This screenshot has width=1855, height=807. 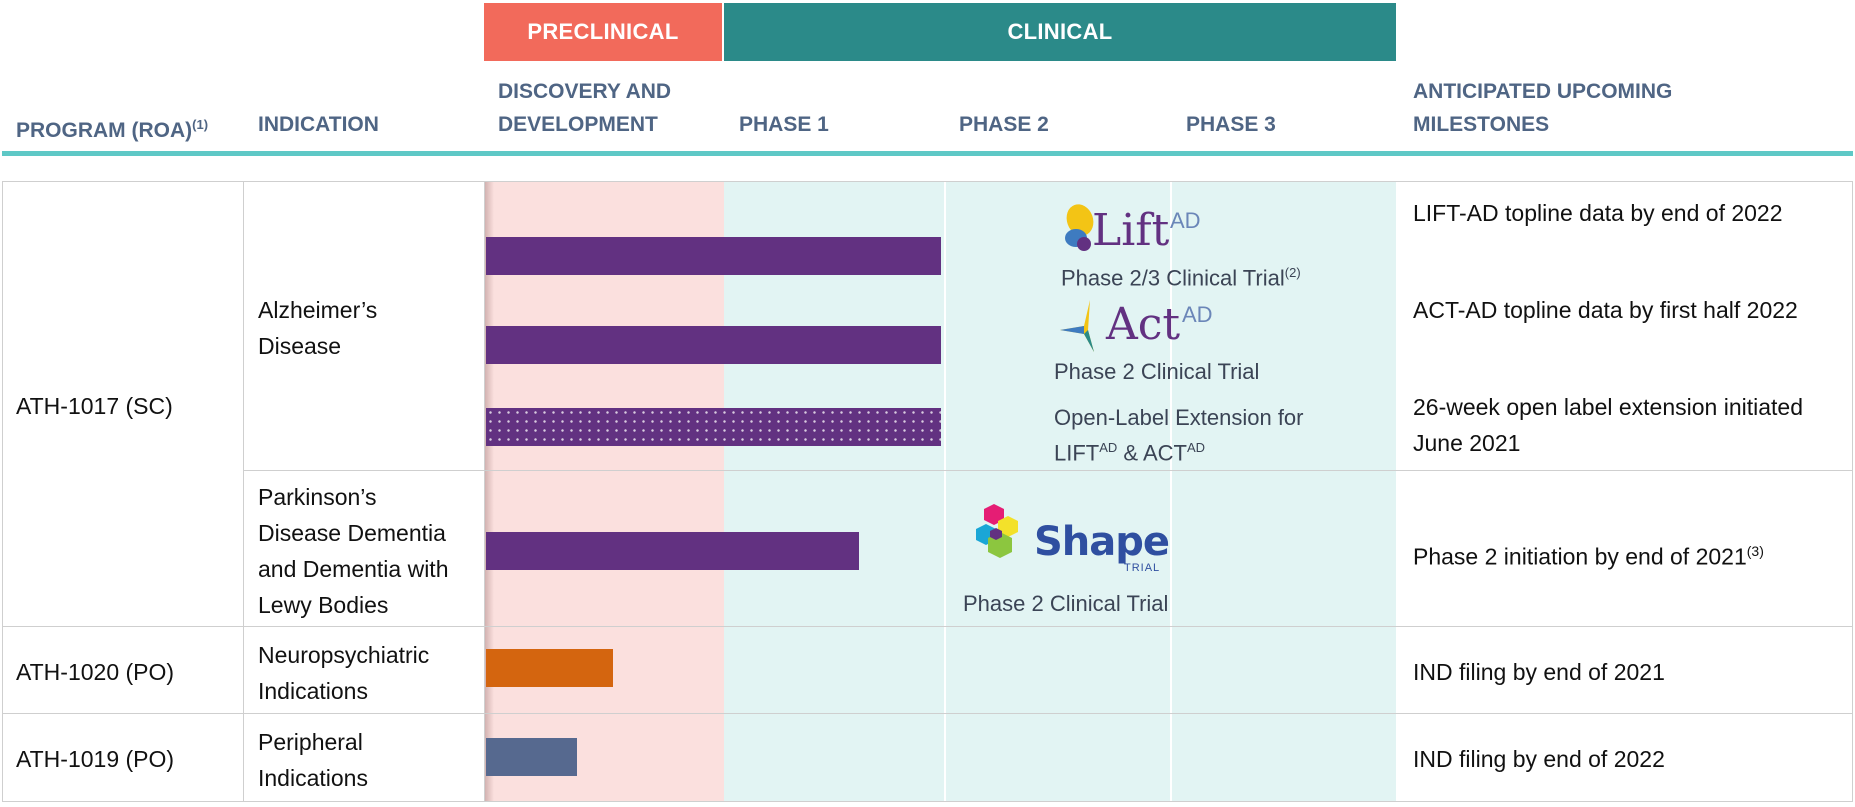 I want to click on lift-ad-label: Phase 2/3 Clinical Trial(2), so click(x=1181, y=275).